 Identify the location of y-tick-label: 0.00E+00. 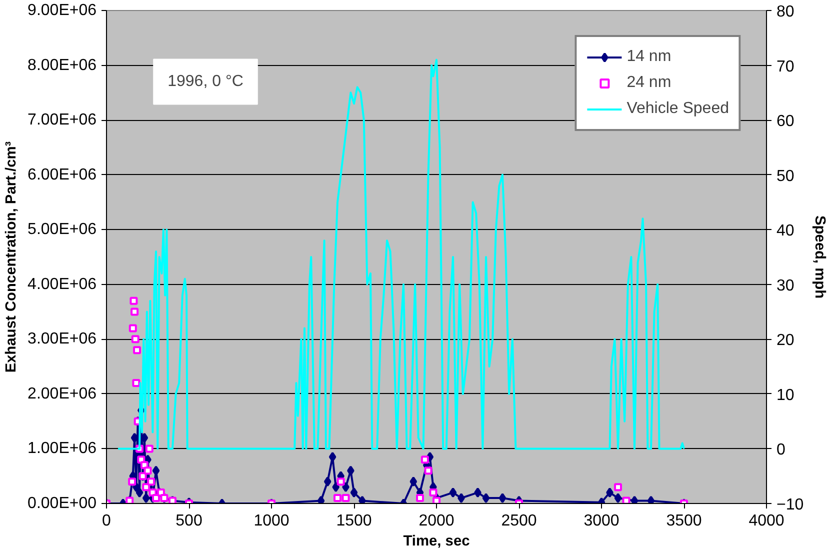
(62, 503).